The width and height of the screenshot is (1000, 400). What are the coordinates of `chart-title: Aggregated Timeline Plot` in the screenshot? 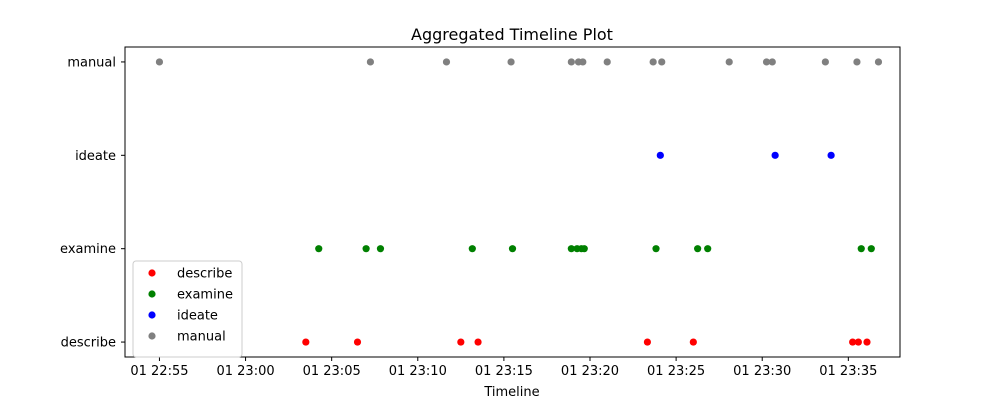 It's located at (512, 34).